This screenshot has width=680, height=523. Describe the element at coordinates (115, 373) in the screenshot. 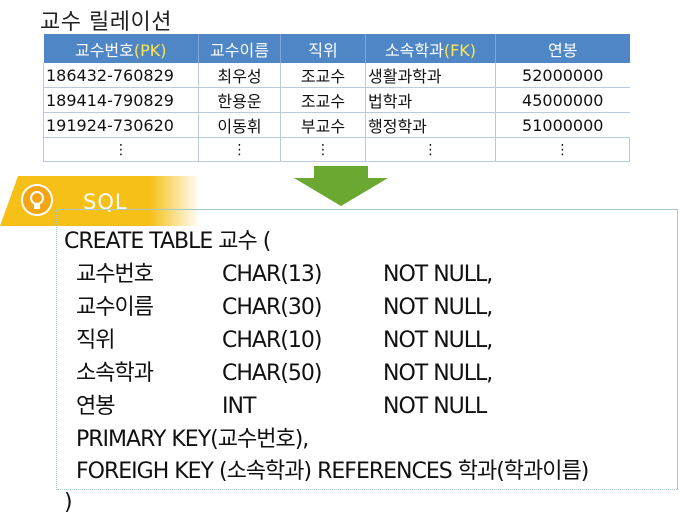

I see `field-name: 소속학과` at that location.